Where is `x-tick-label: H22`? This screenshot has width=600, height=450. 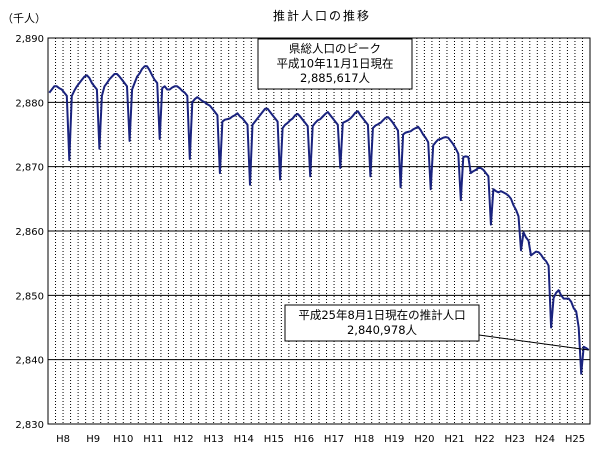 x-tick-label: H22 is located at coordinates (484, 439).